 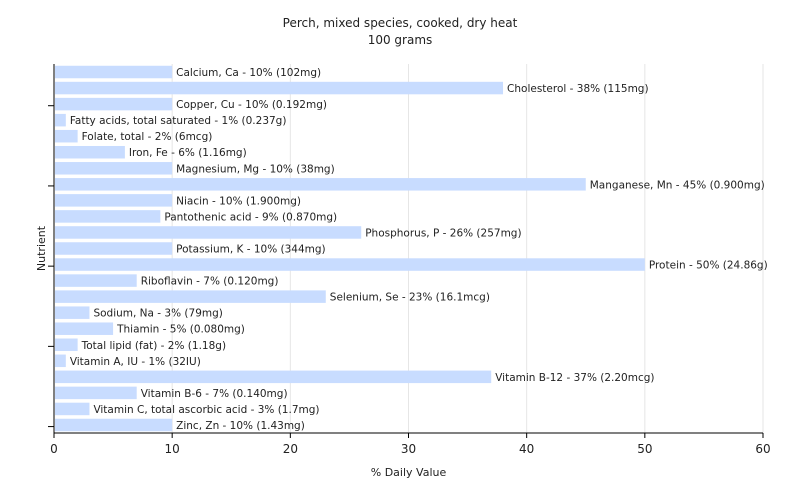 I want to click on bar-label: Vitamin A, IU - 1% (32IU), so click(x=135, y=362).